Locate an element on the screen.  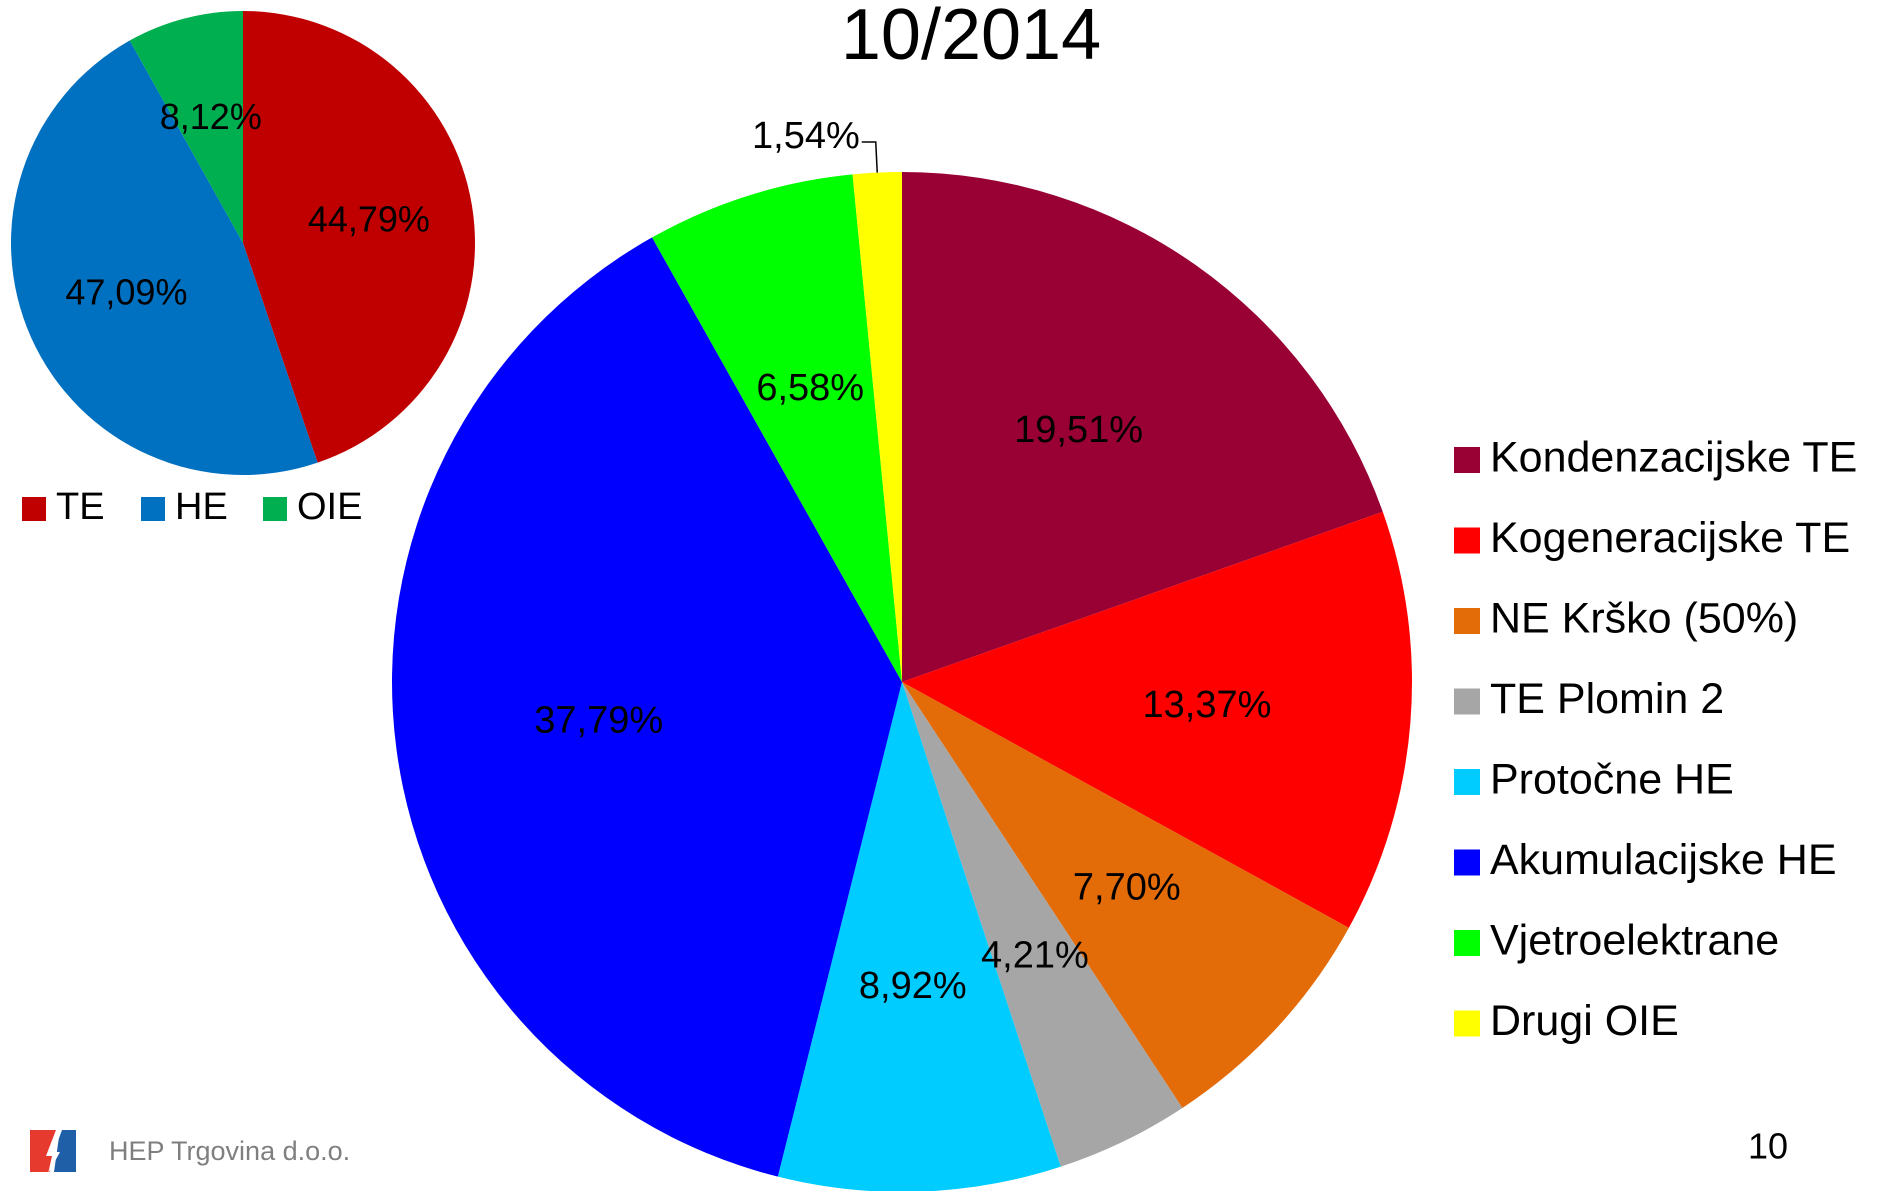
data-label: 37,79% is located at coordinates (598, 721).